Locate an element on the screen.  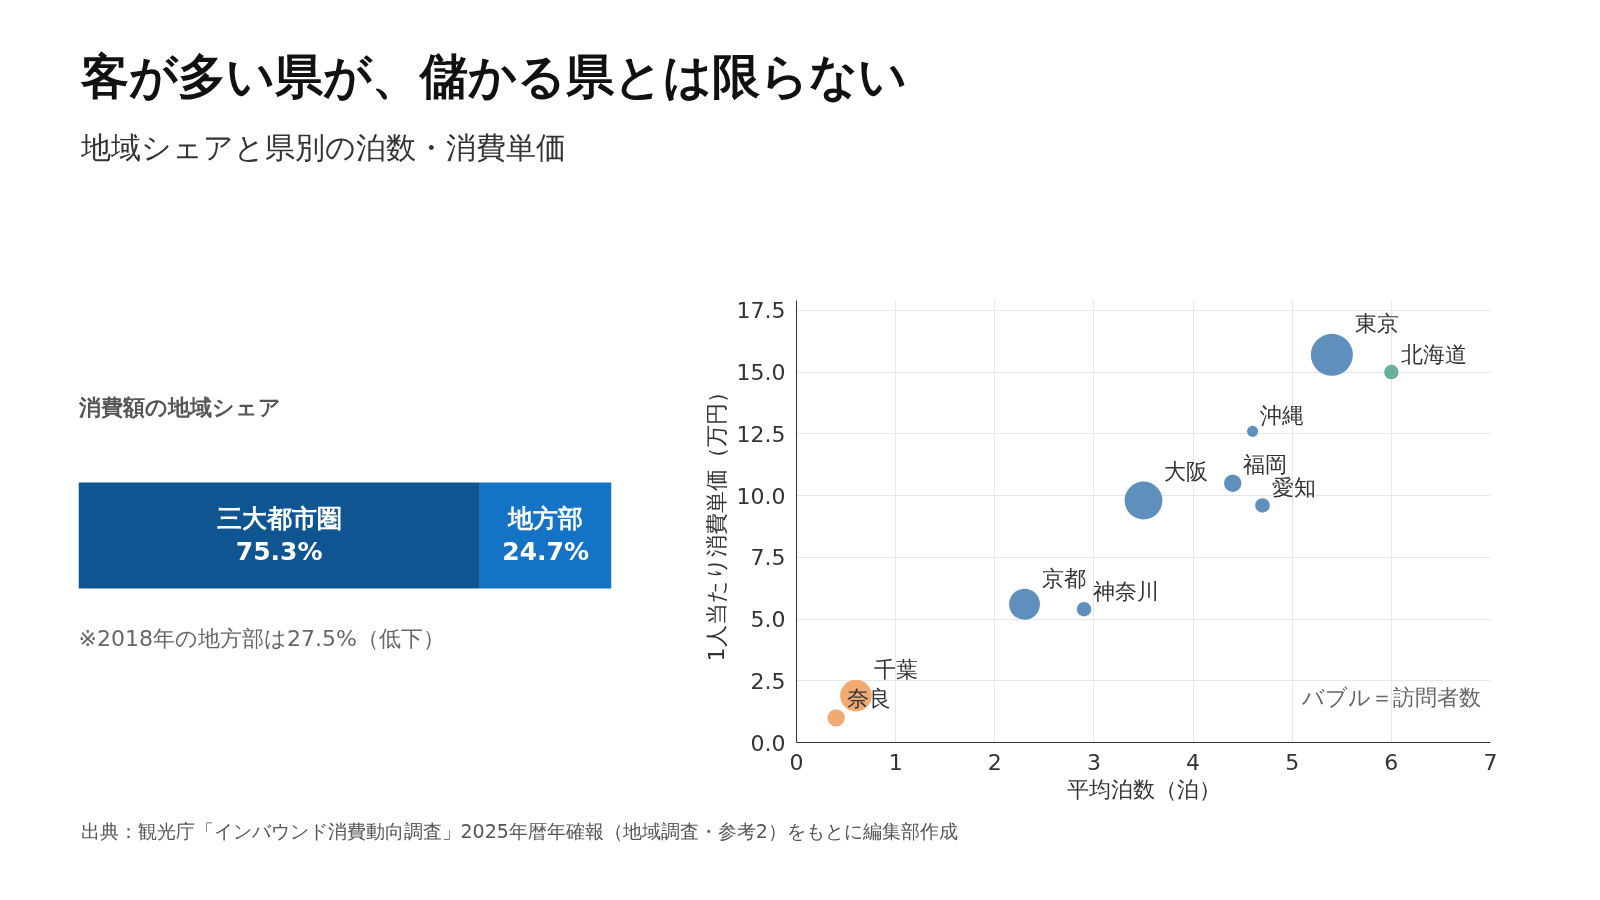
series-label: 千葉 is located at coordinates (895, 669).